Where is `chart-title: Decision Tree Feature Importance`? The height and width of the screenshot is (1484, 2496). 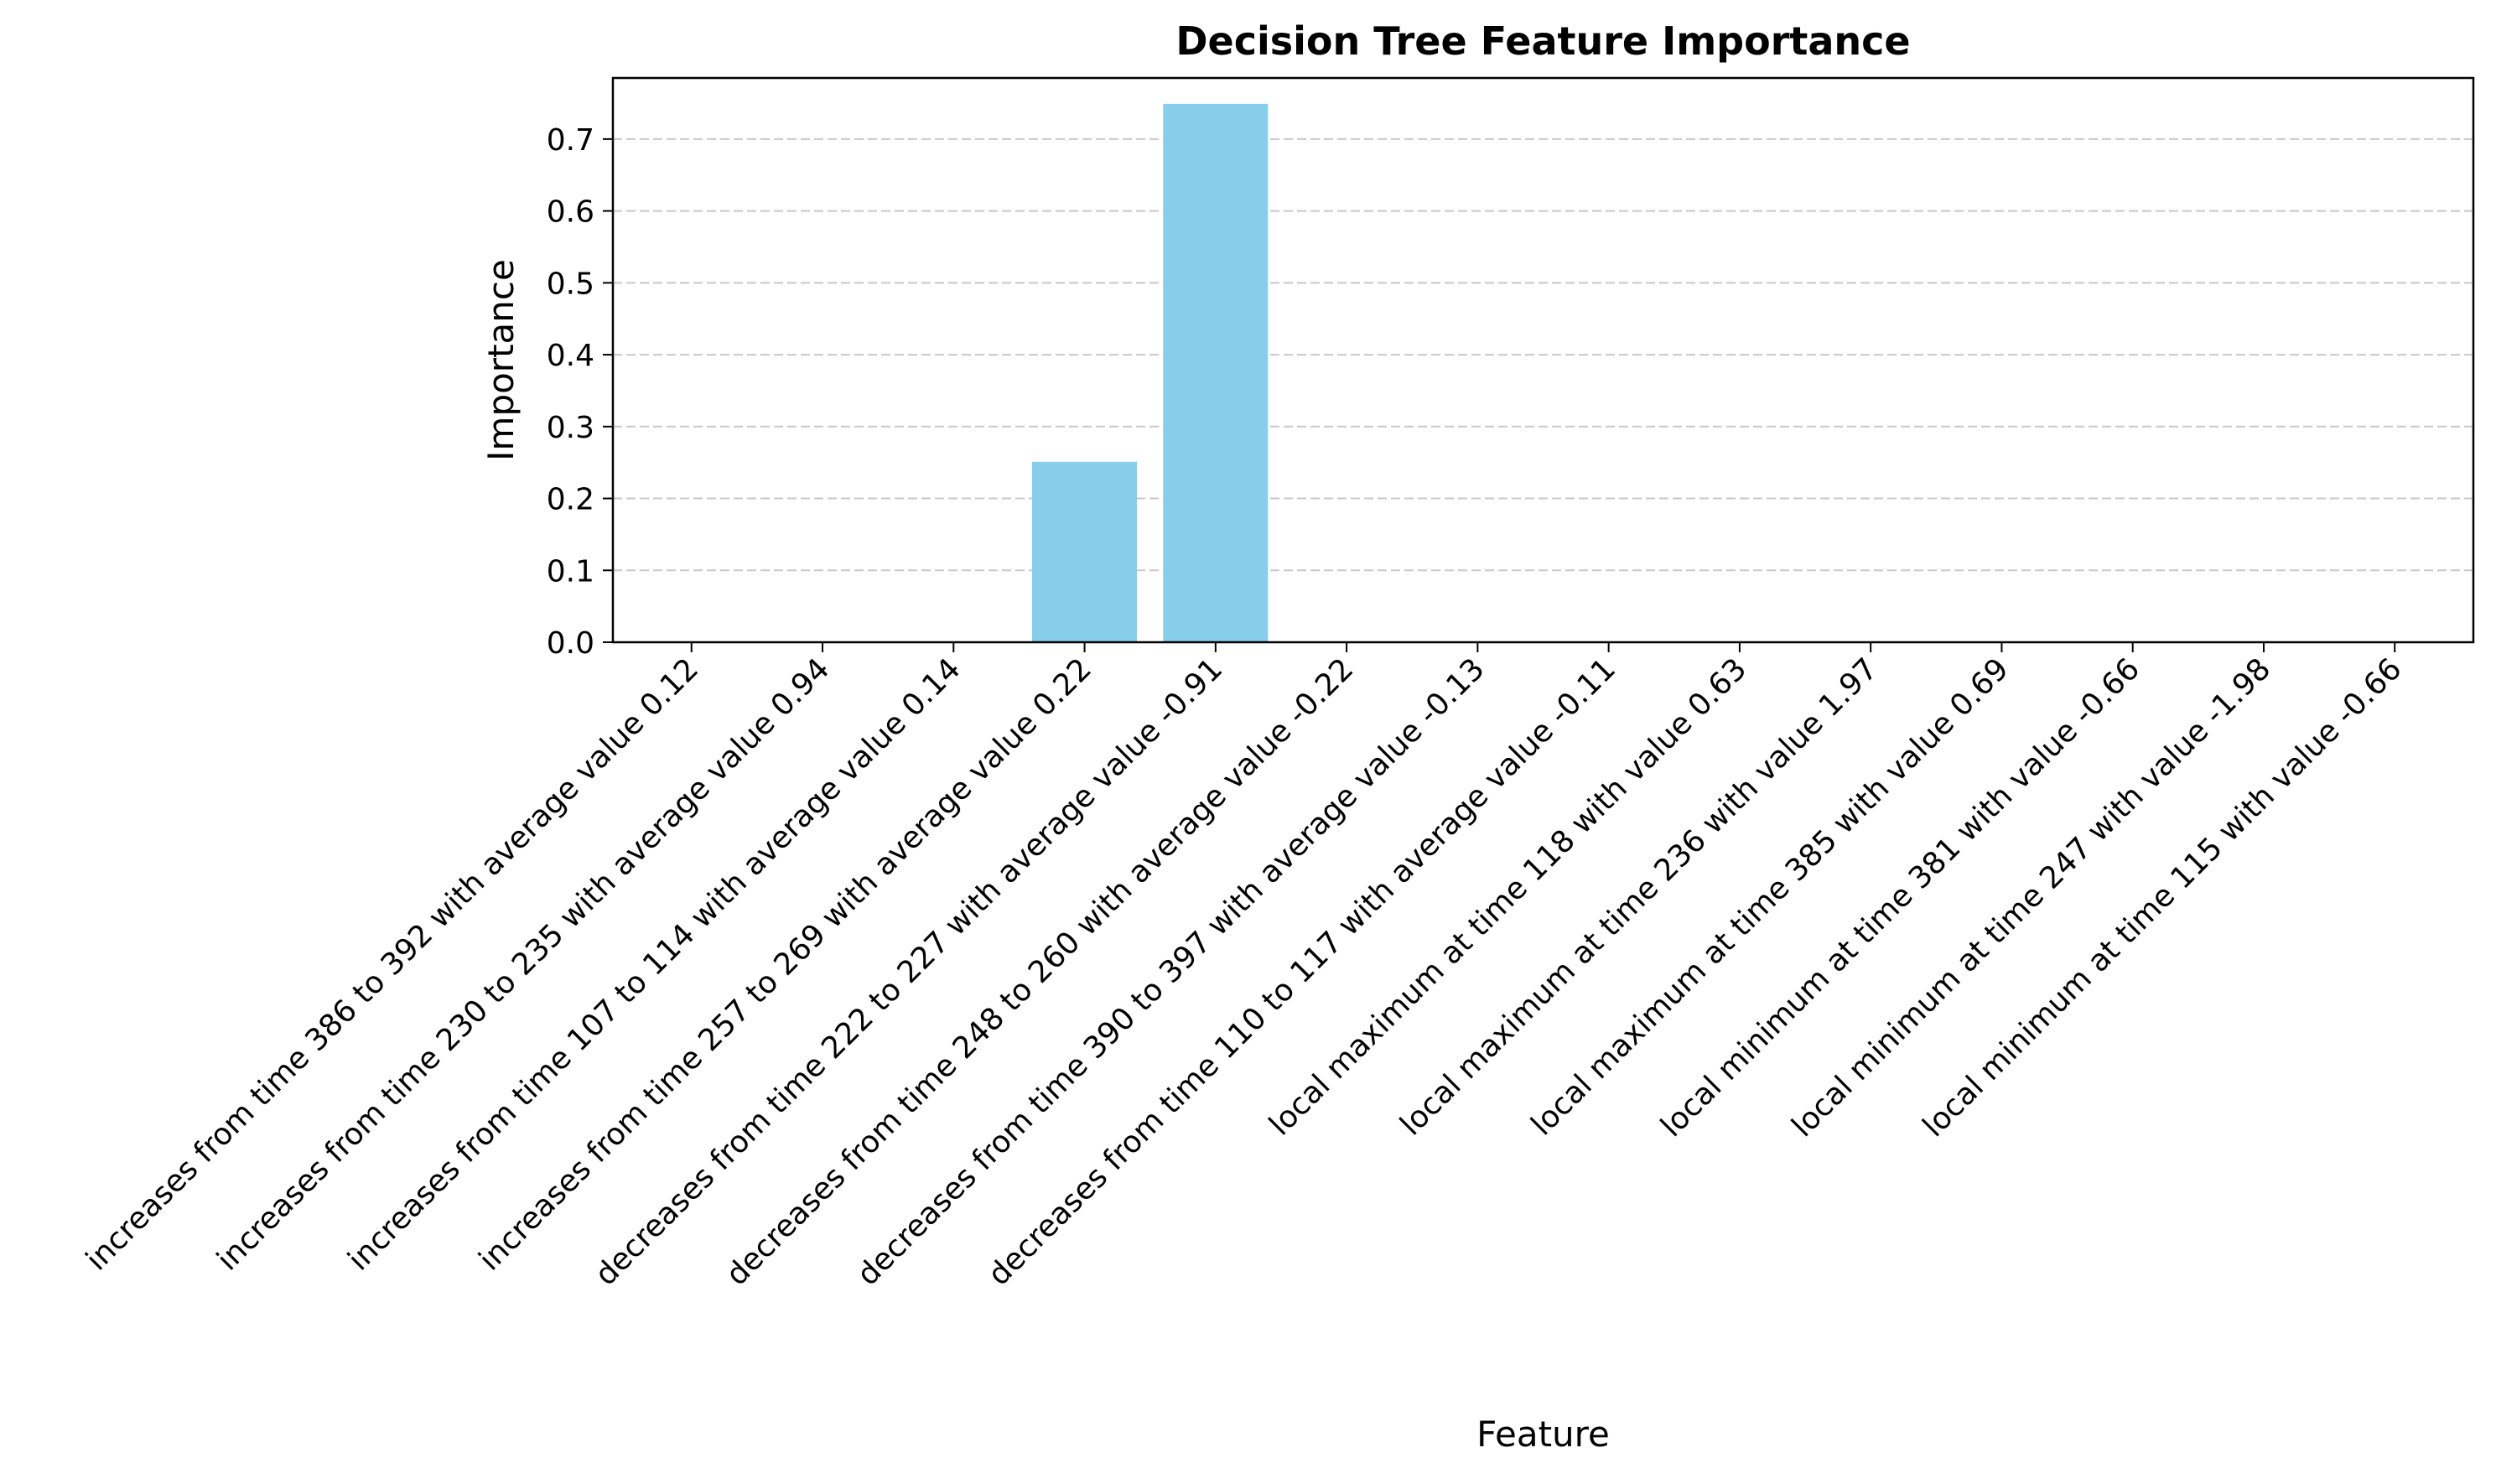 chart-title: Decision Tree Feature Importance is located at coordinates (1542, 41).